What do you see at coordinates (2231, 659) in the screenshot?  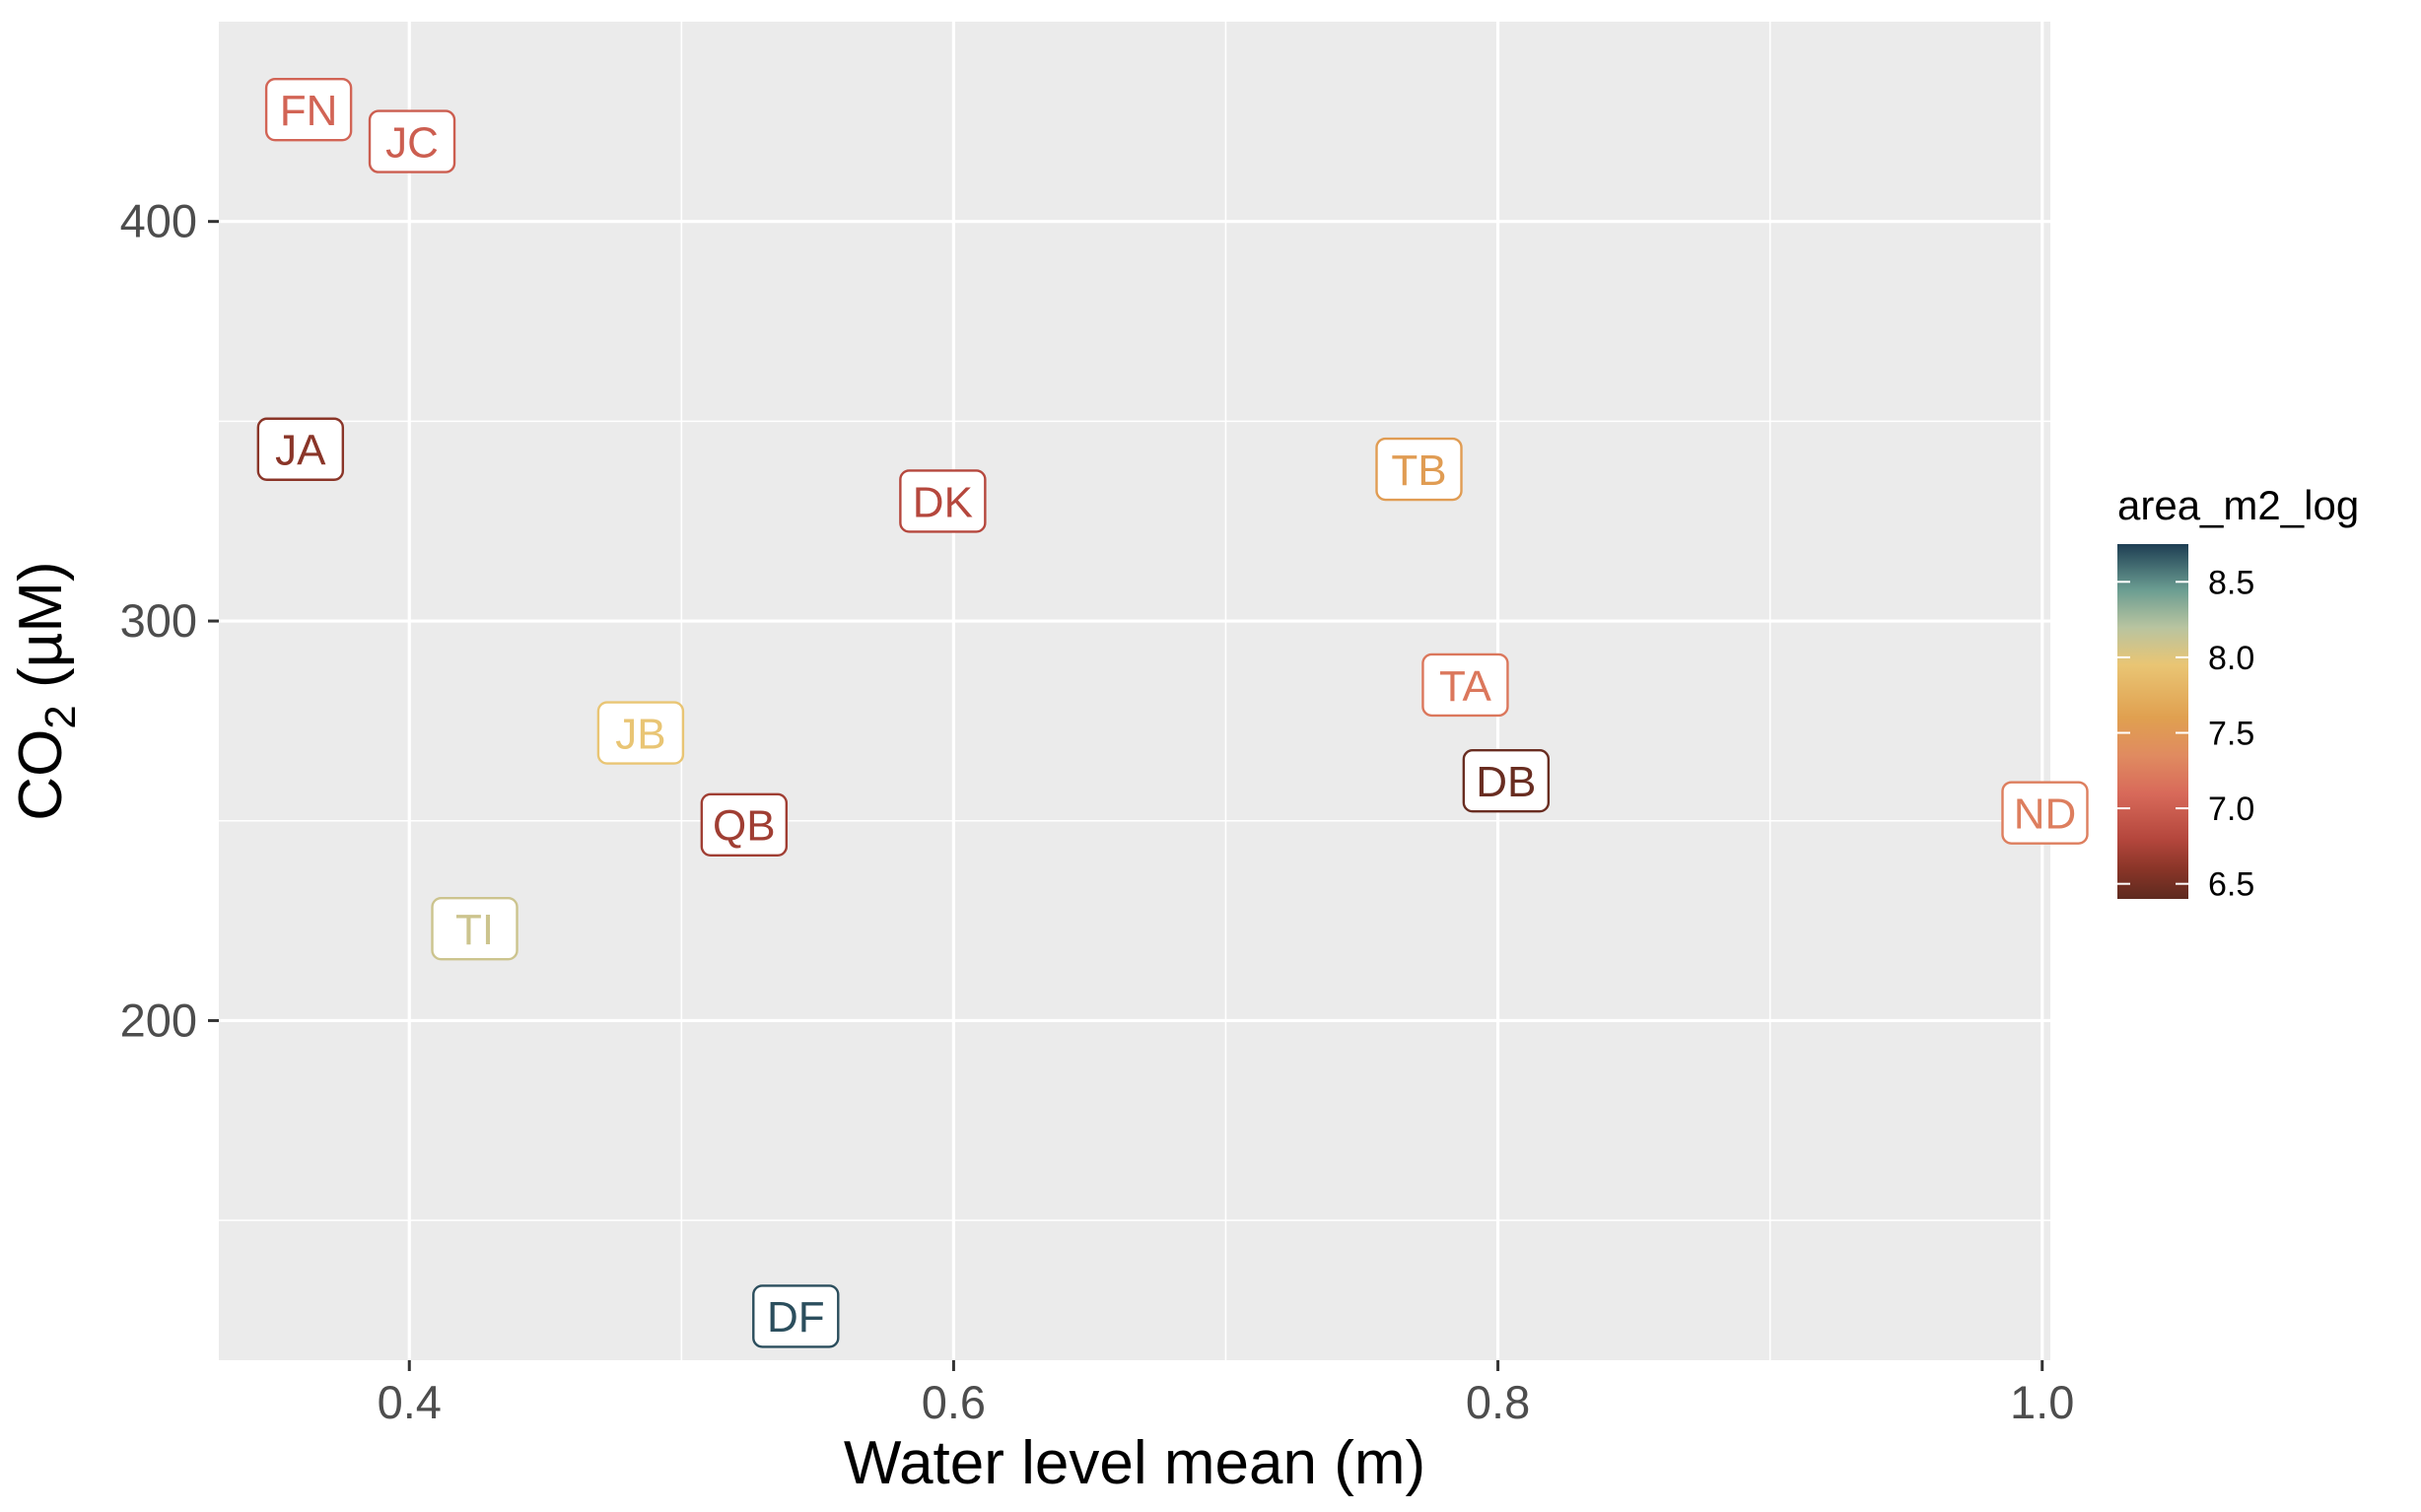 I see `legend-tick-label: 8.0` at bounding box center [2231, 659].